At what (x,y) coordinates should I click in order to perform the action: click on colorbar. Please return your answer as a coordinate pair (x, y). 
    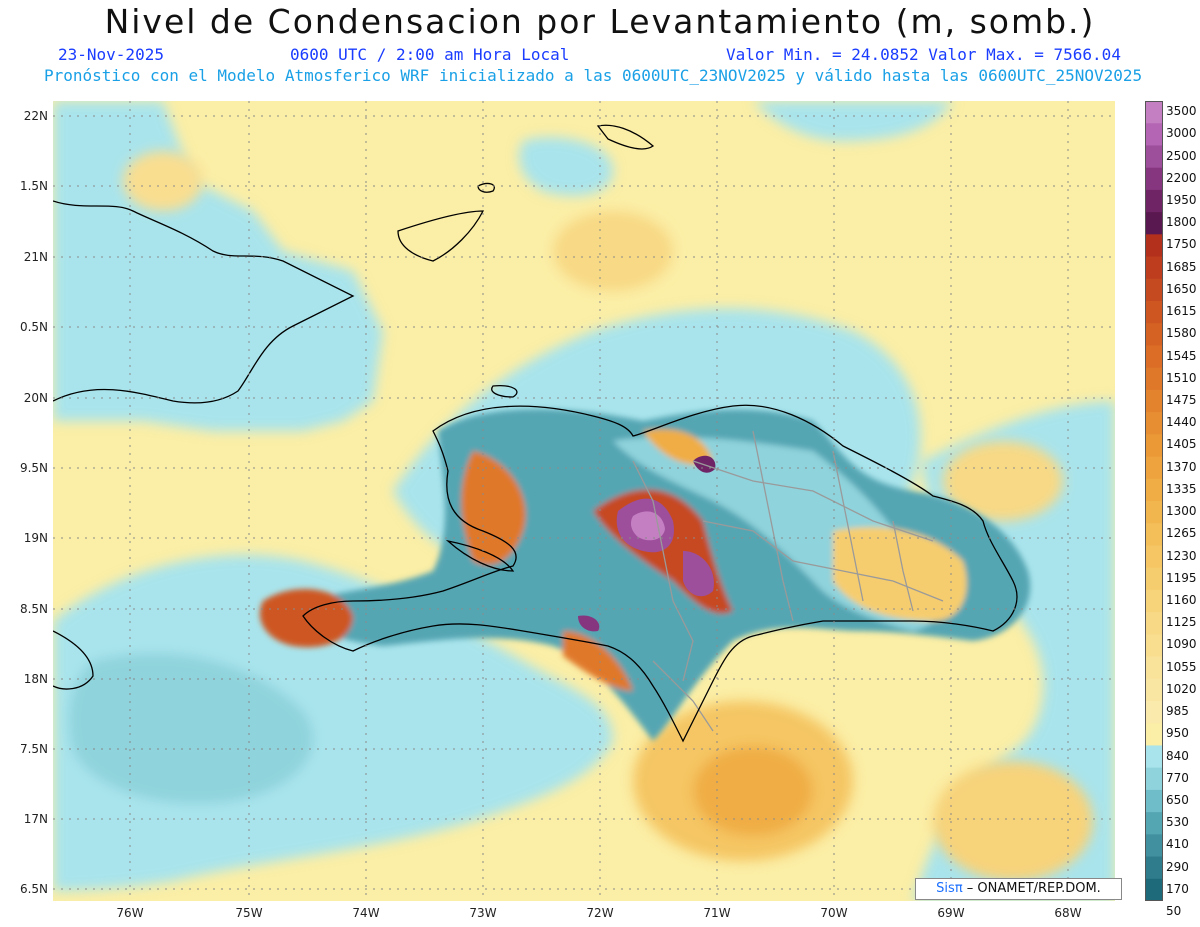
    Looking at the image, I should click on (1154, 501).